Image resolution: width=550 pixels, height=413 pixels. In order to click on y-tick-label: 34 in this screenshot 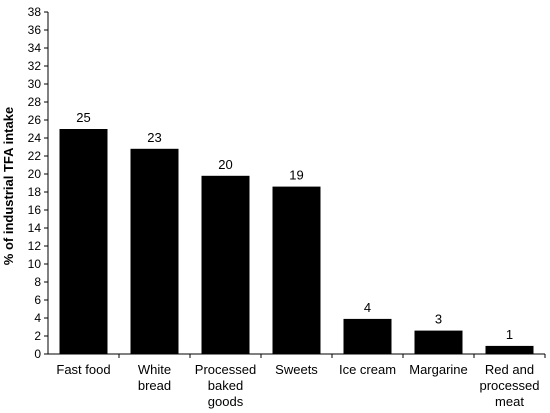, I will do `click(35, 48)`.